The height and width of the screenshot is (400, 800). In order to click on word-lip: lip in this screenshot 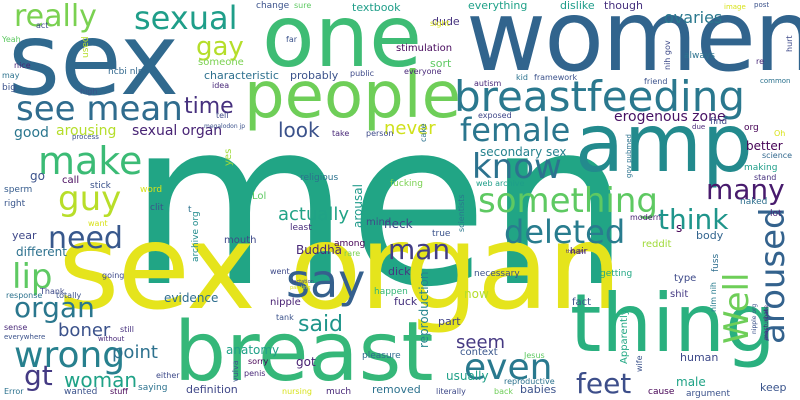, I will do `click(32, 277)`.